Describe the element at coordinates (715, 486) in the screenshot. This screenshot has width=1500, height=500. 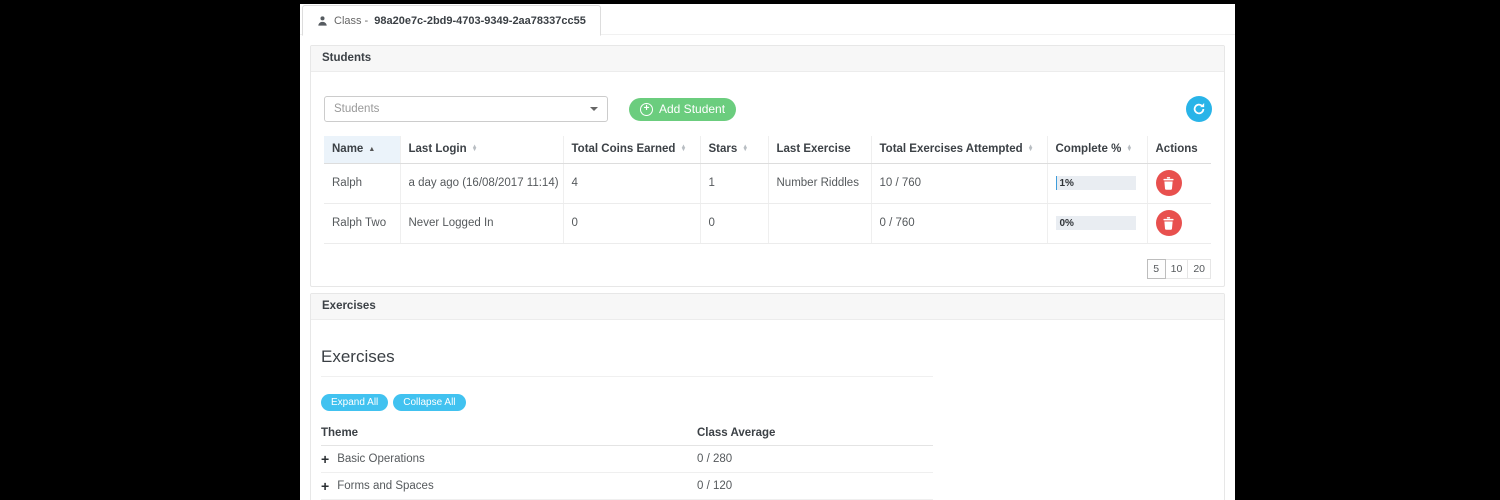
I see `class-average-value: 0 / 120` at that location.